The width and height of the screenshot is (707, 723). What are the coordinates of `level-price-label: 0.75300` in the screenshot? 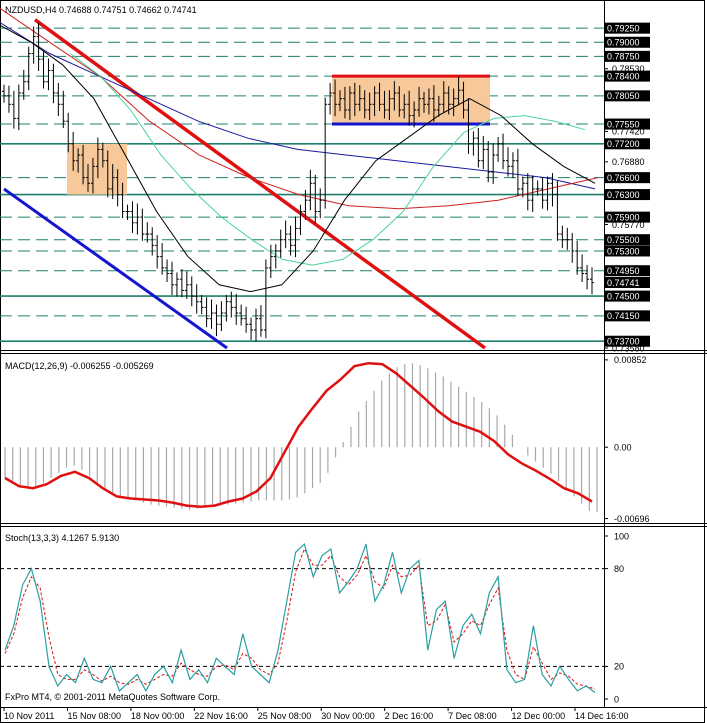 It's located at (623, 251).